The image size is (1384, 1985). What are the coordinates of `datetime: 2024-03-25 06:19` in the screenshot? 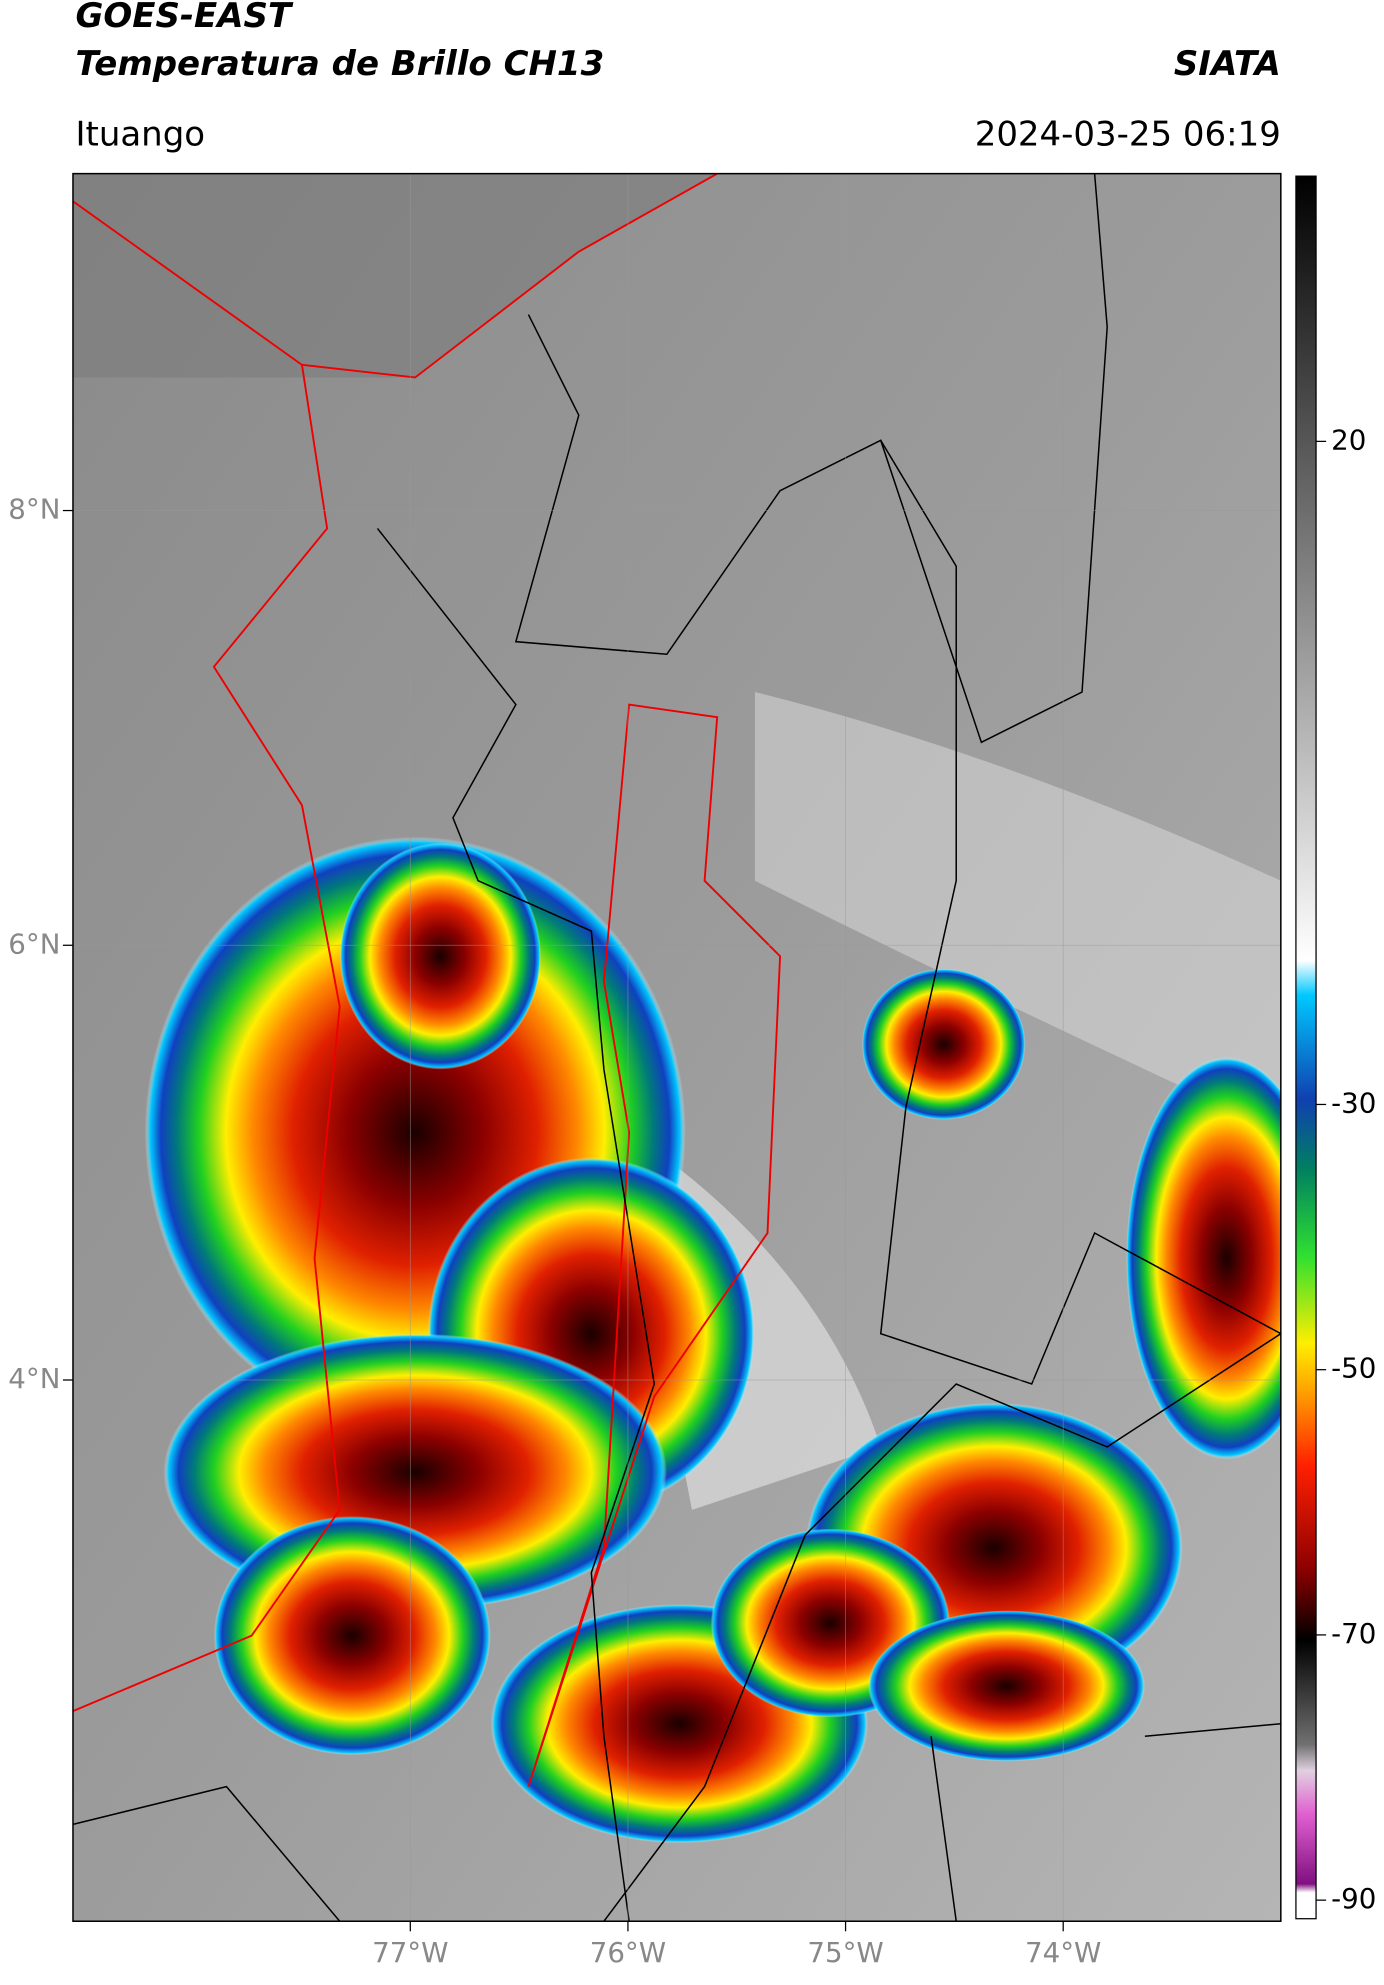 It's located at (1128, 134).